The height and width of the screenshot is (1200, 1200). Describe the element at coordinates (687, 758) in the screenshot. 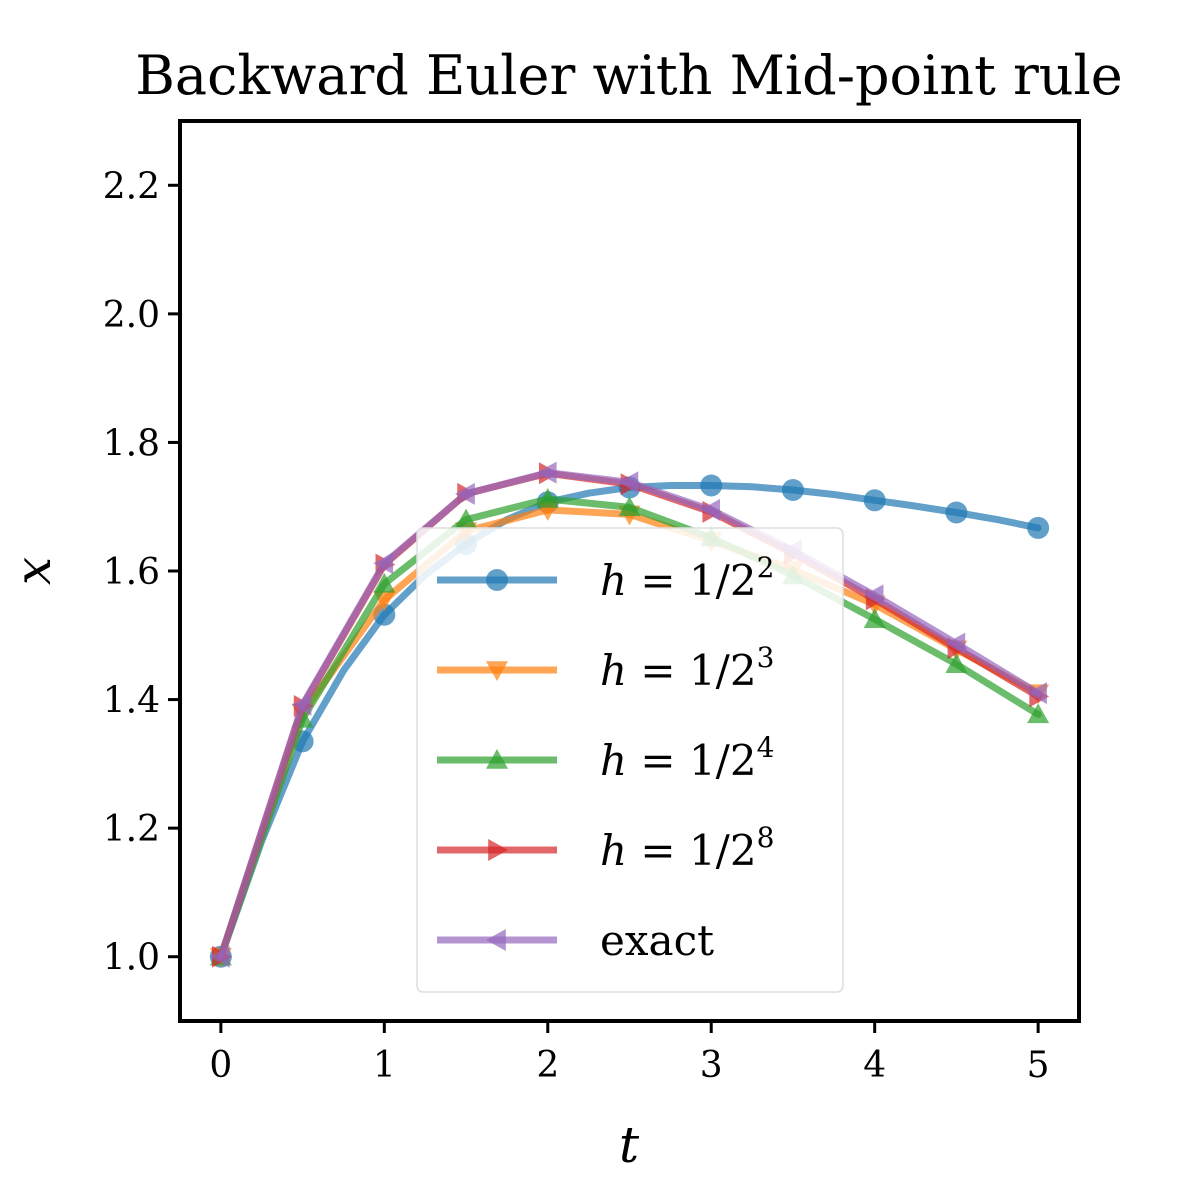

I see `legend-label: h = 1/24` at that location.